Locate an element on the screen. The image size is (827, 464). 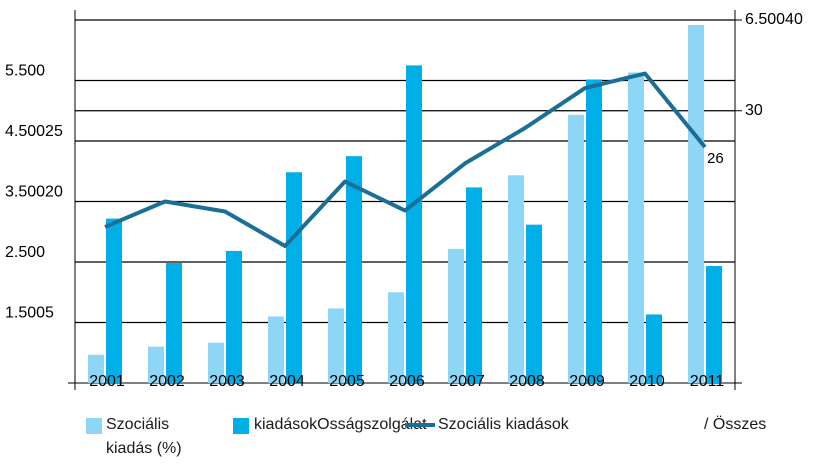
x-tick-label: 2005 is located at coordinates (347, 381).